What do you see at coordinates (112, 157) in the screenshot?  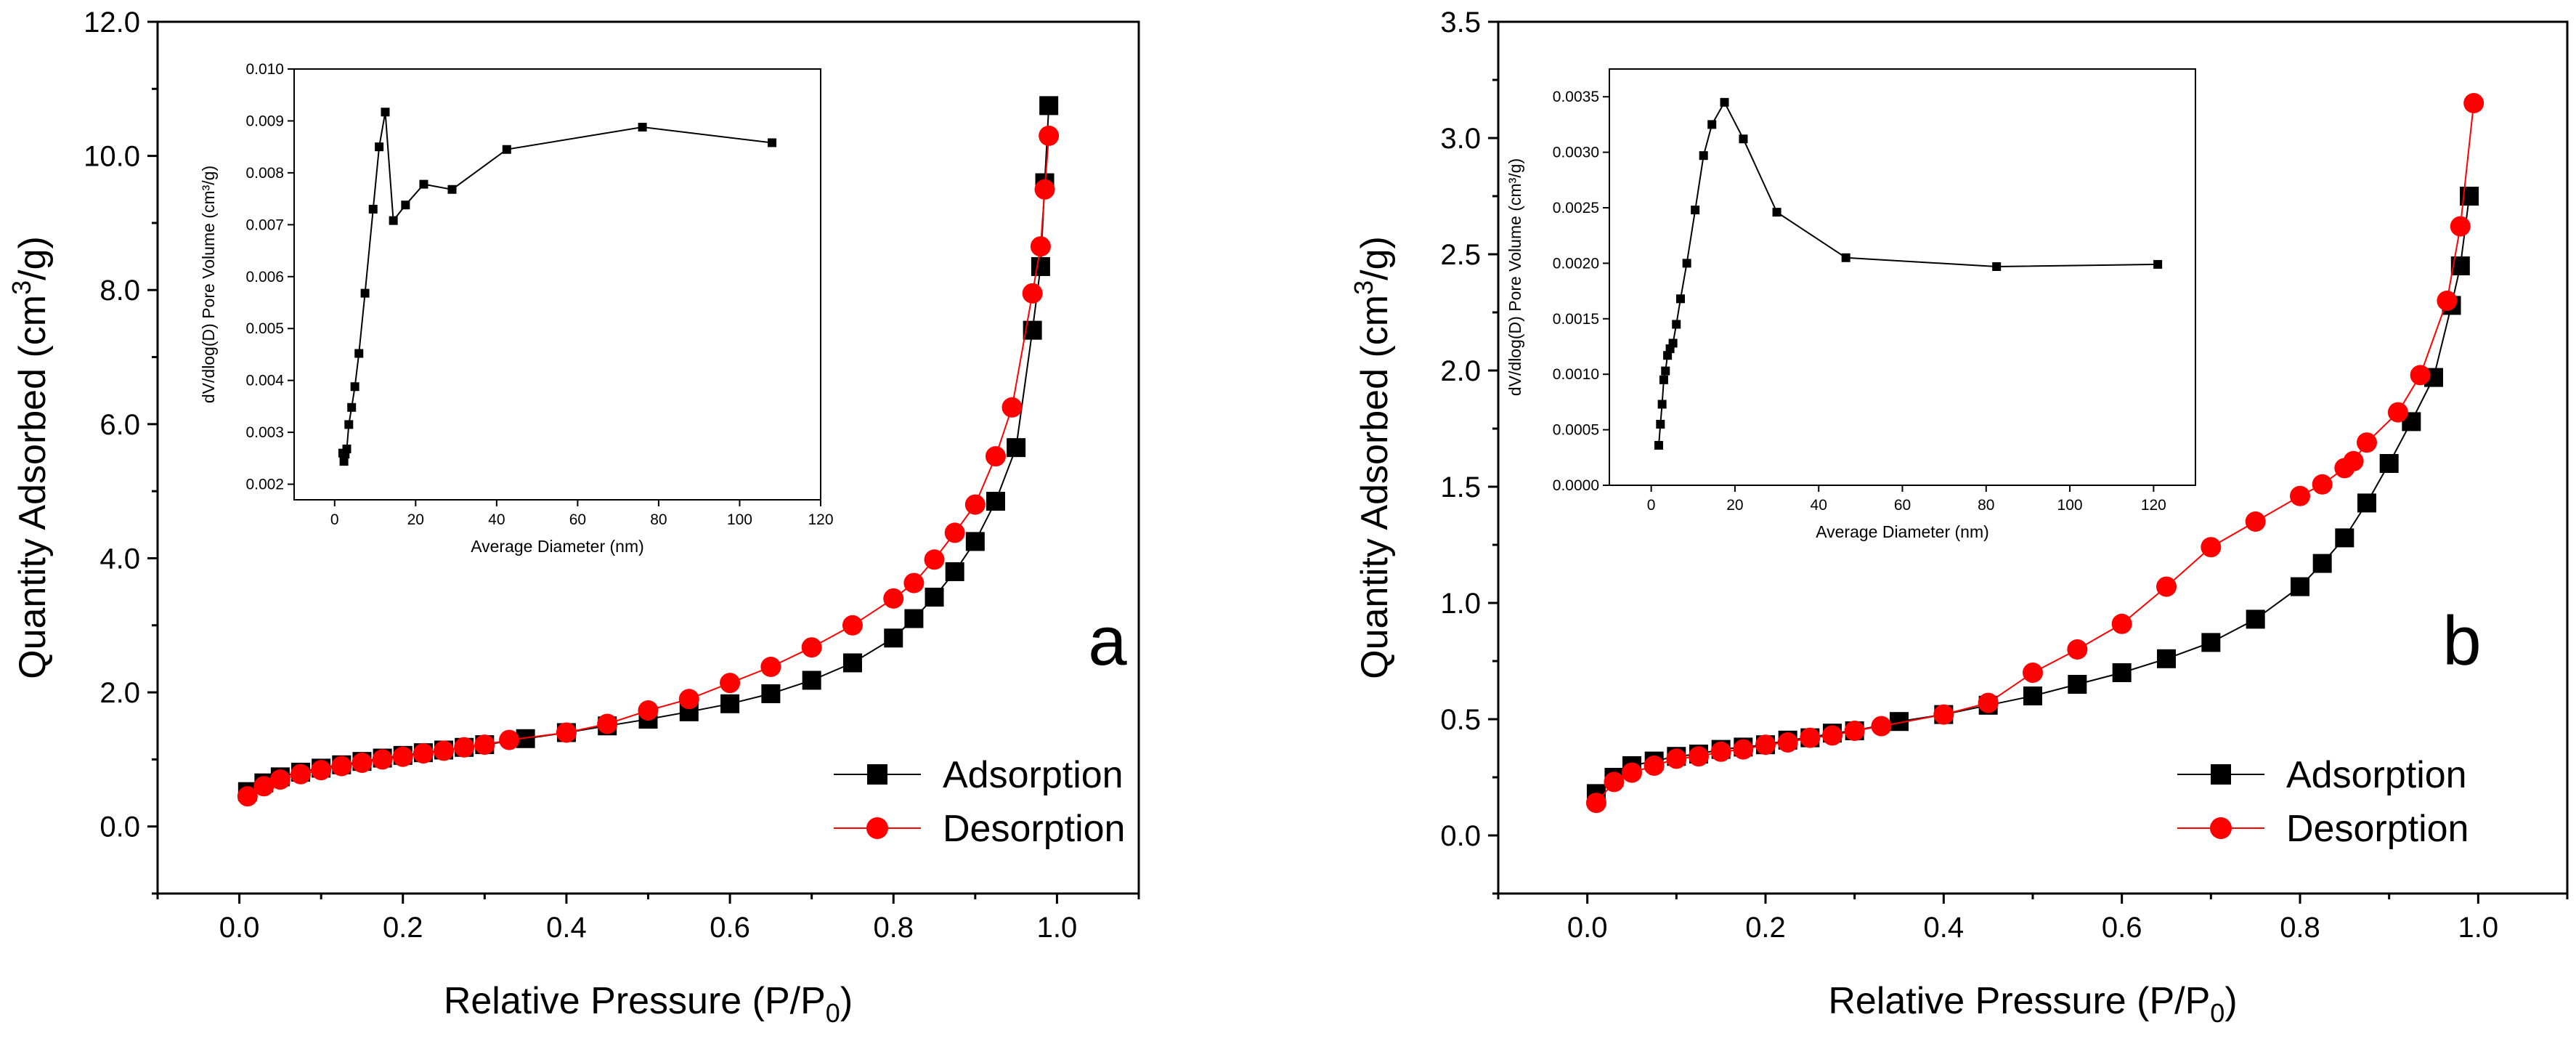 I see `y-tick-label: 10.0` at bounding box center [112, 157].